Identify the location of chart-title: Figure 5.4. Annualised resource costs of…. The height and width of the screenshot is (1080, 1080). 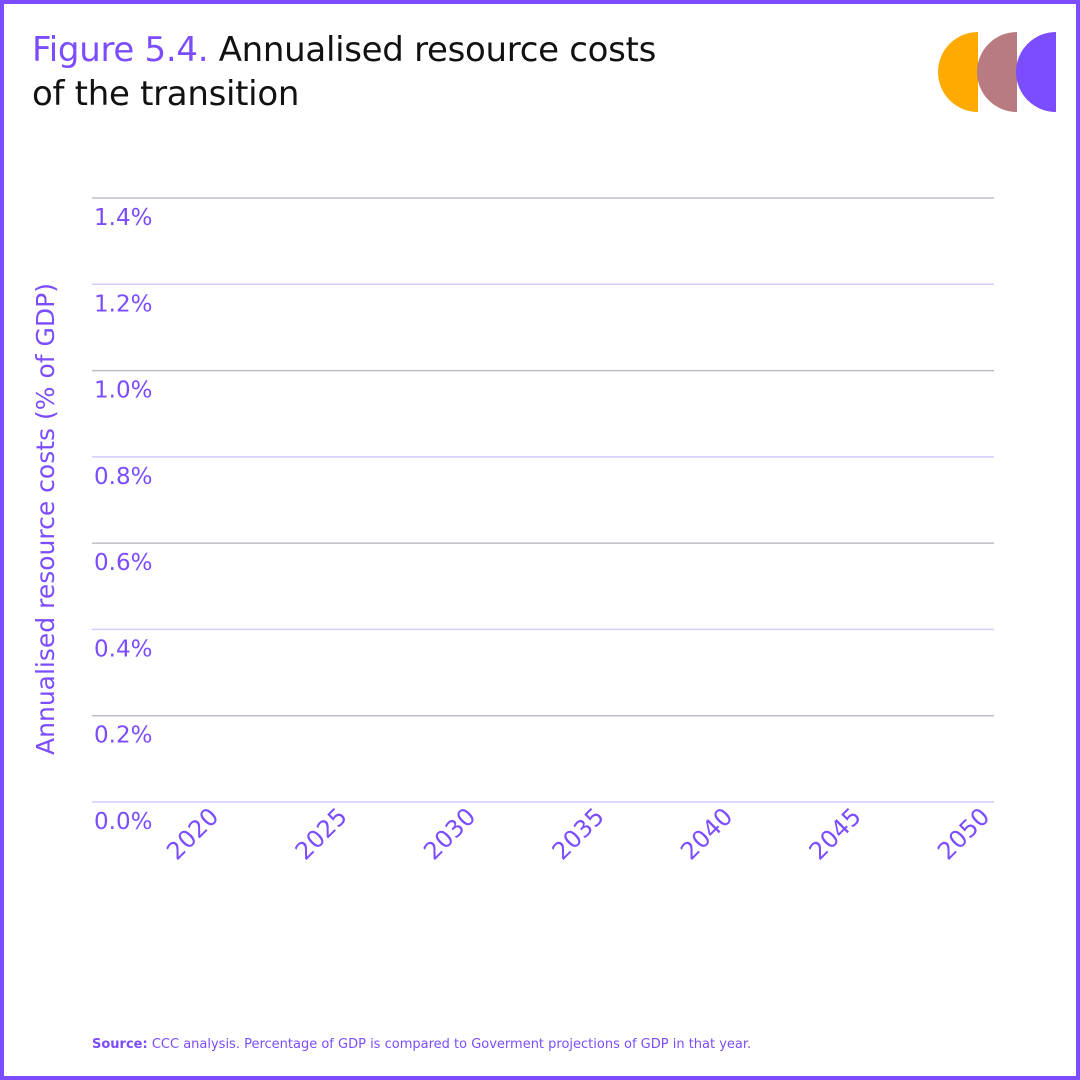
(352, 72).